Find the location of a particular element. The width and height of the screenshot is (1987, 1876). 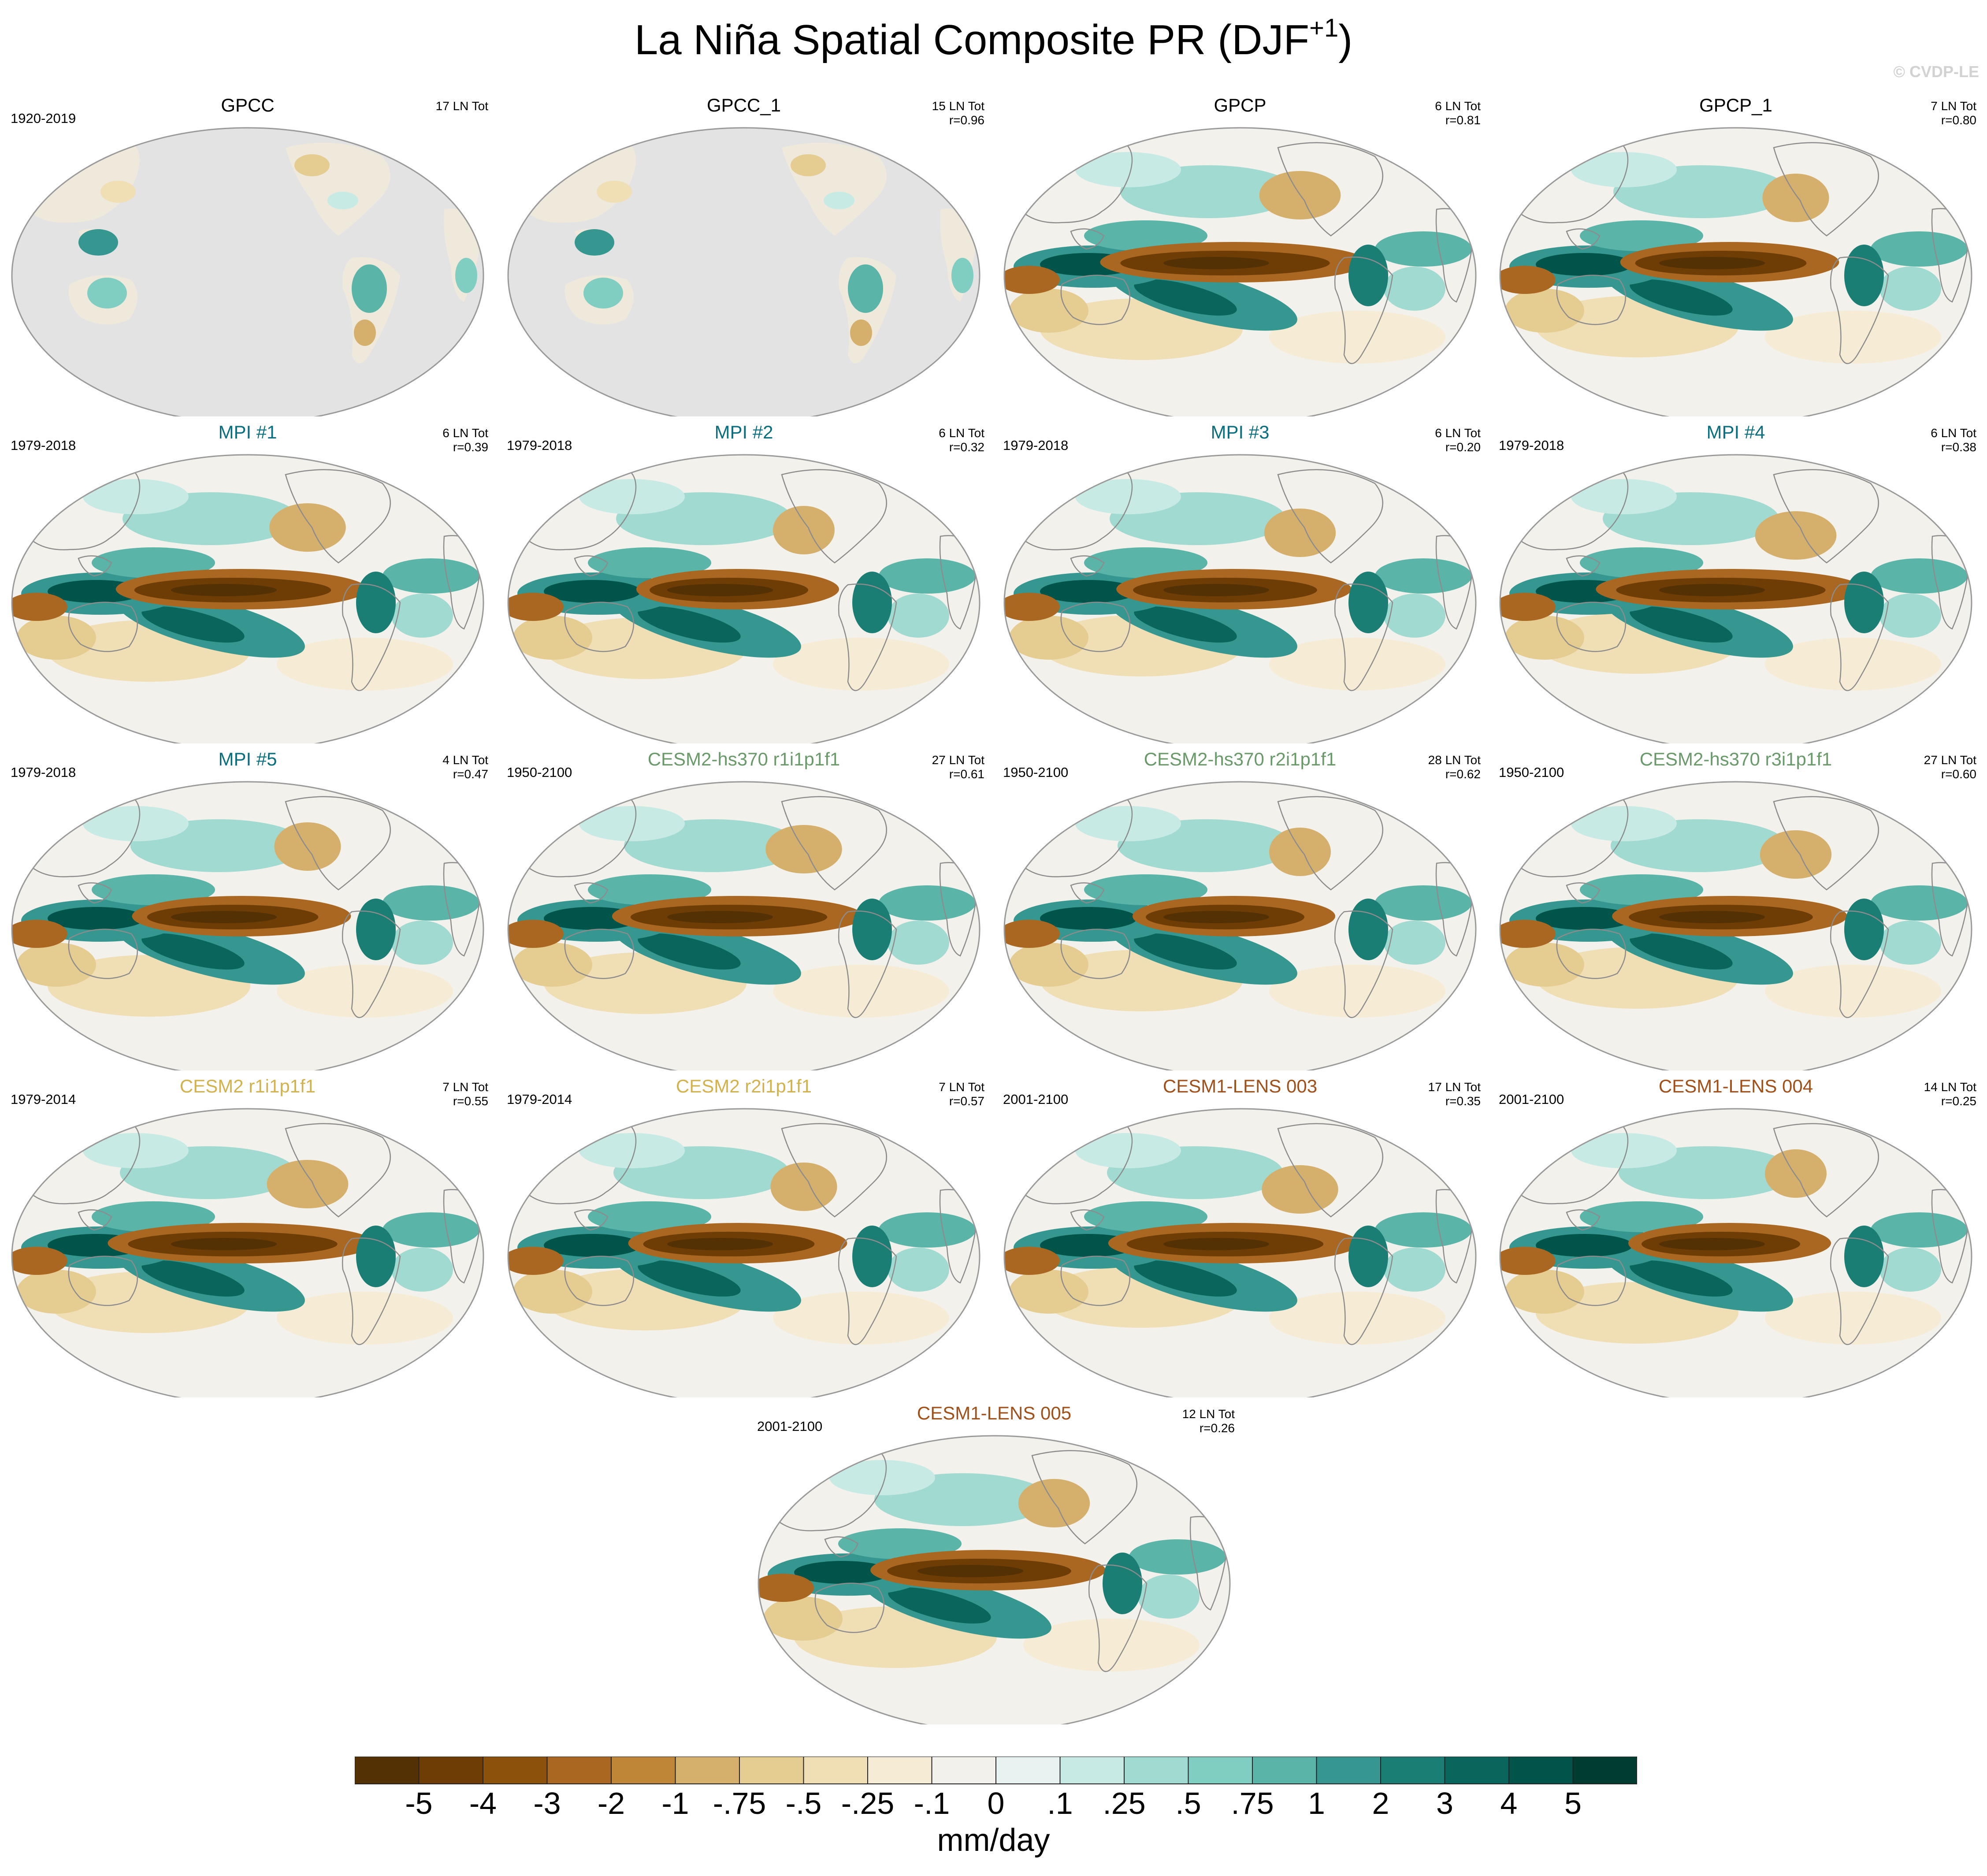

colorbar-tick-label: -5 is located at coordinates (418, 1802).